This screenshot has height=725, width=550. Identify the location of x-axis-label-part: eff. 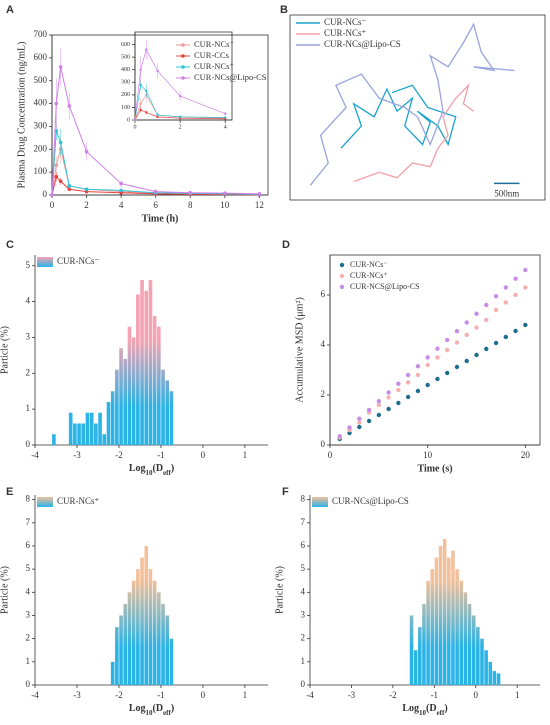
(167, 473).